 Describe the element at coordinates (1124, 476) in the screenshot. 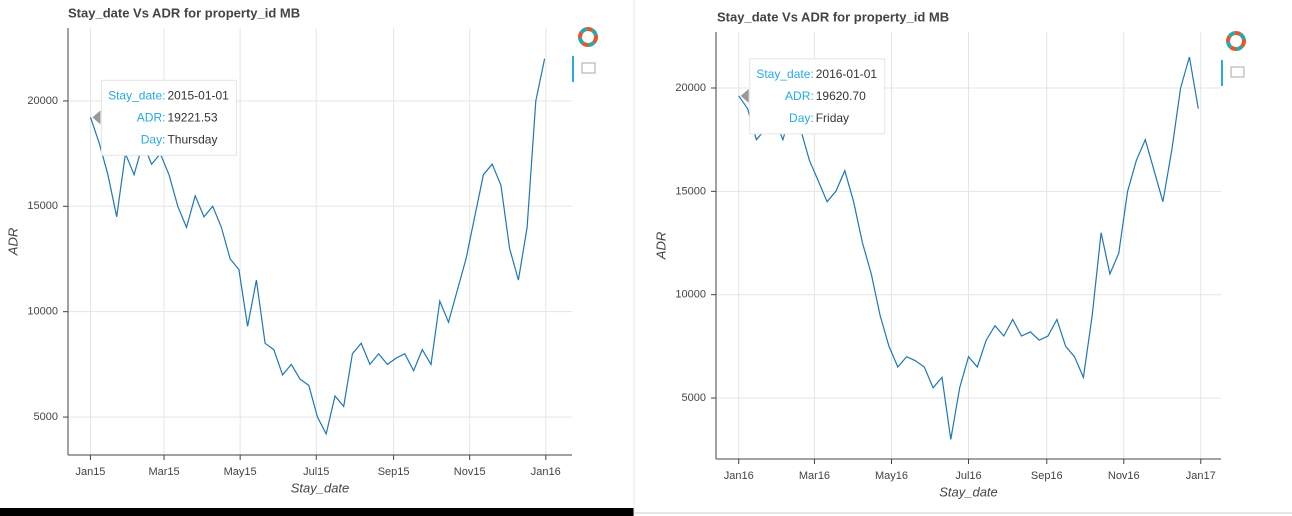

I see `x-tick-label: Nov16` at that location.